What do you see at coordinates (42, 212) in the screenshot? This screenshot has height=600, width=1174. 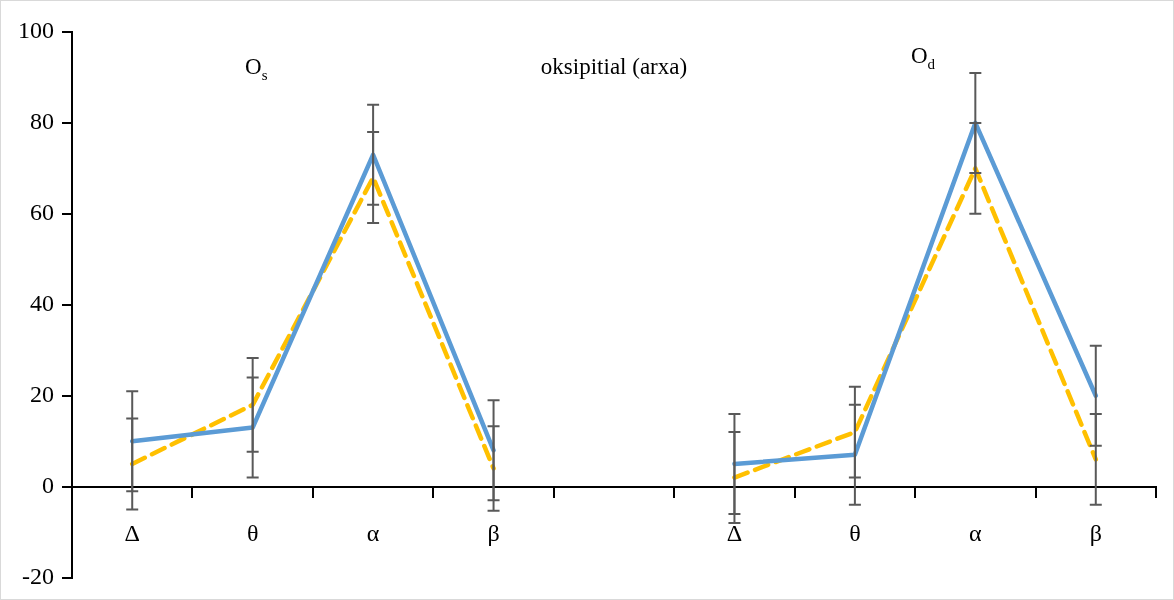 I see `y-tick-label: 60` at bounding box center [42, 212].